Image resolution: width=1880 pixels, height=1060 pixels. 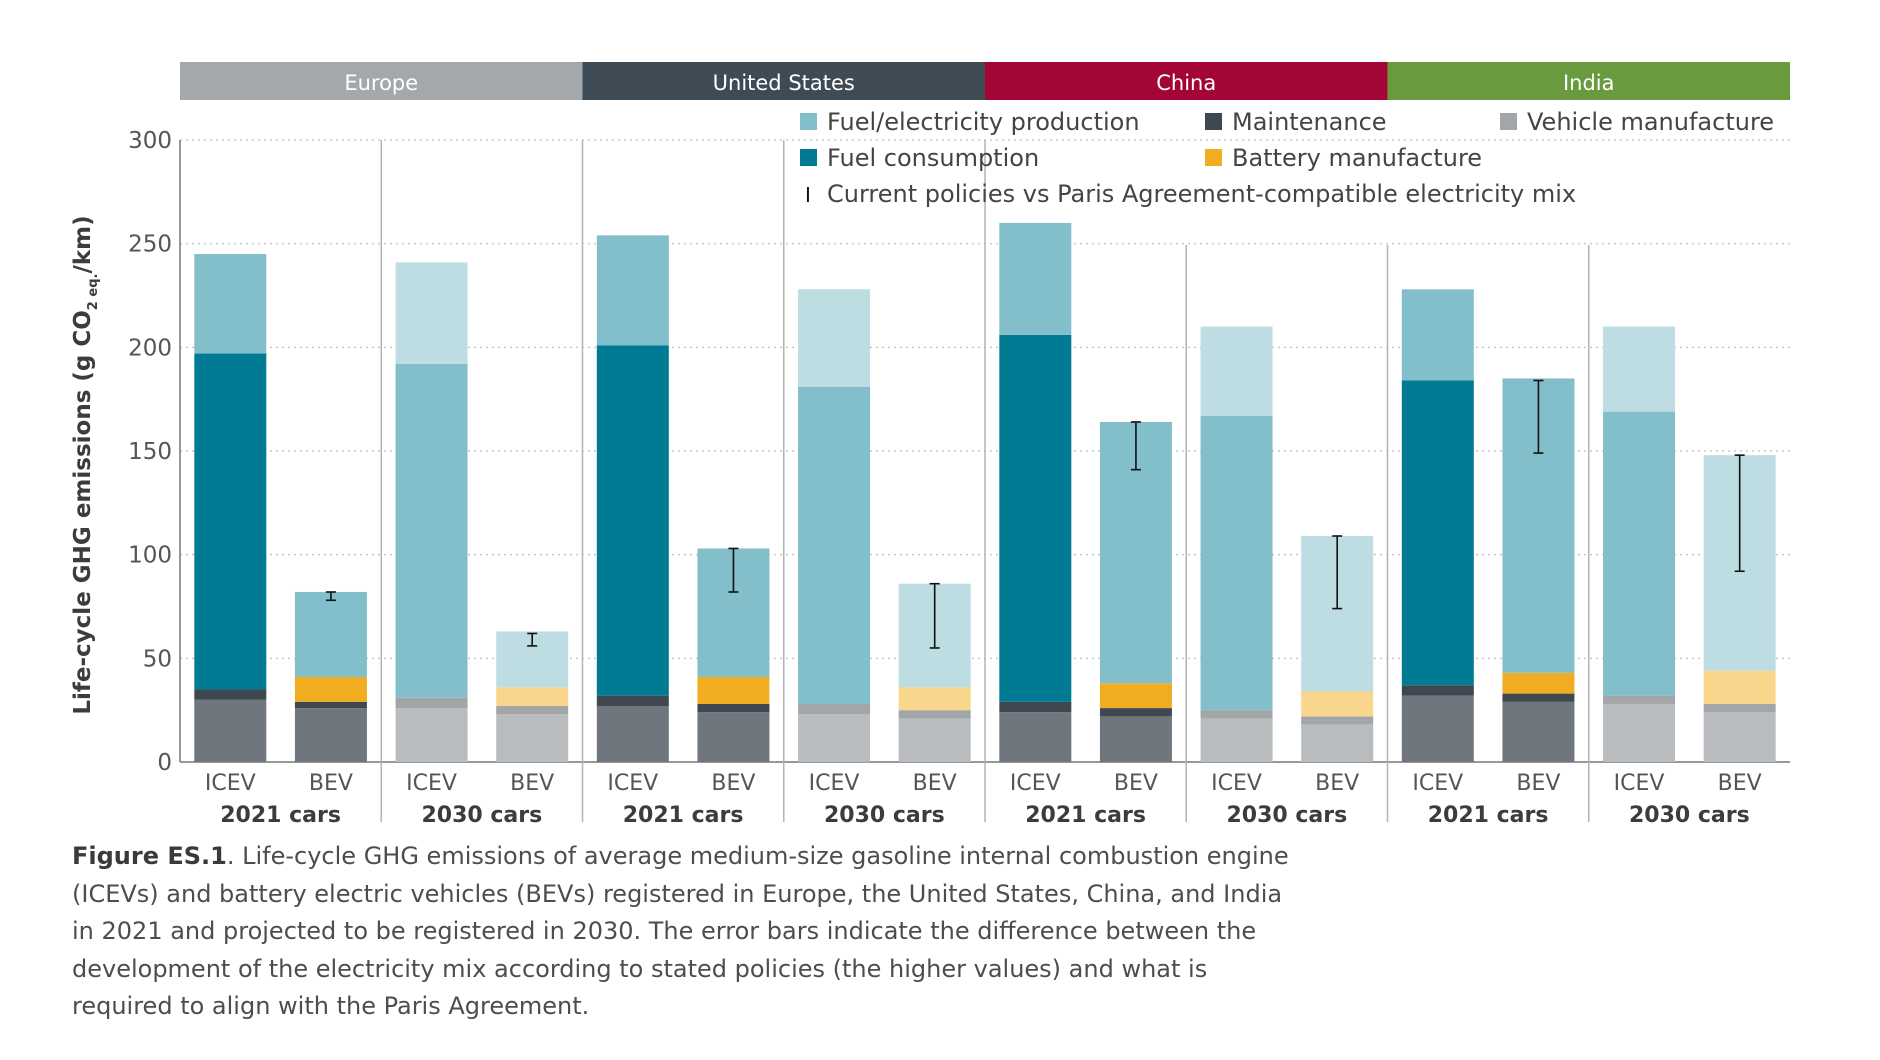 What do you see at coordinates (884, 815) in the screenshot?
I see `group-label-3: 2030 cars` at bounding box center [884, 815].